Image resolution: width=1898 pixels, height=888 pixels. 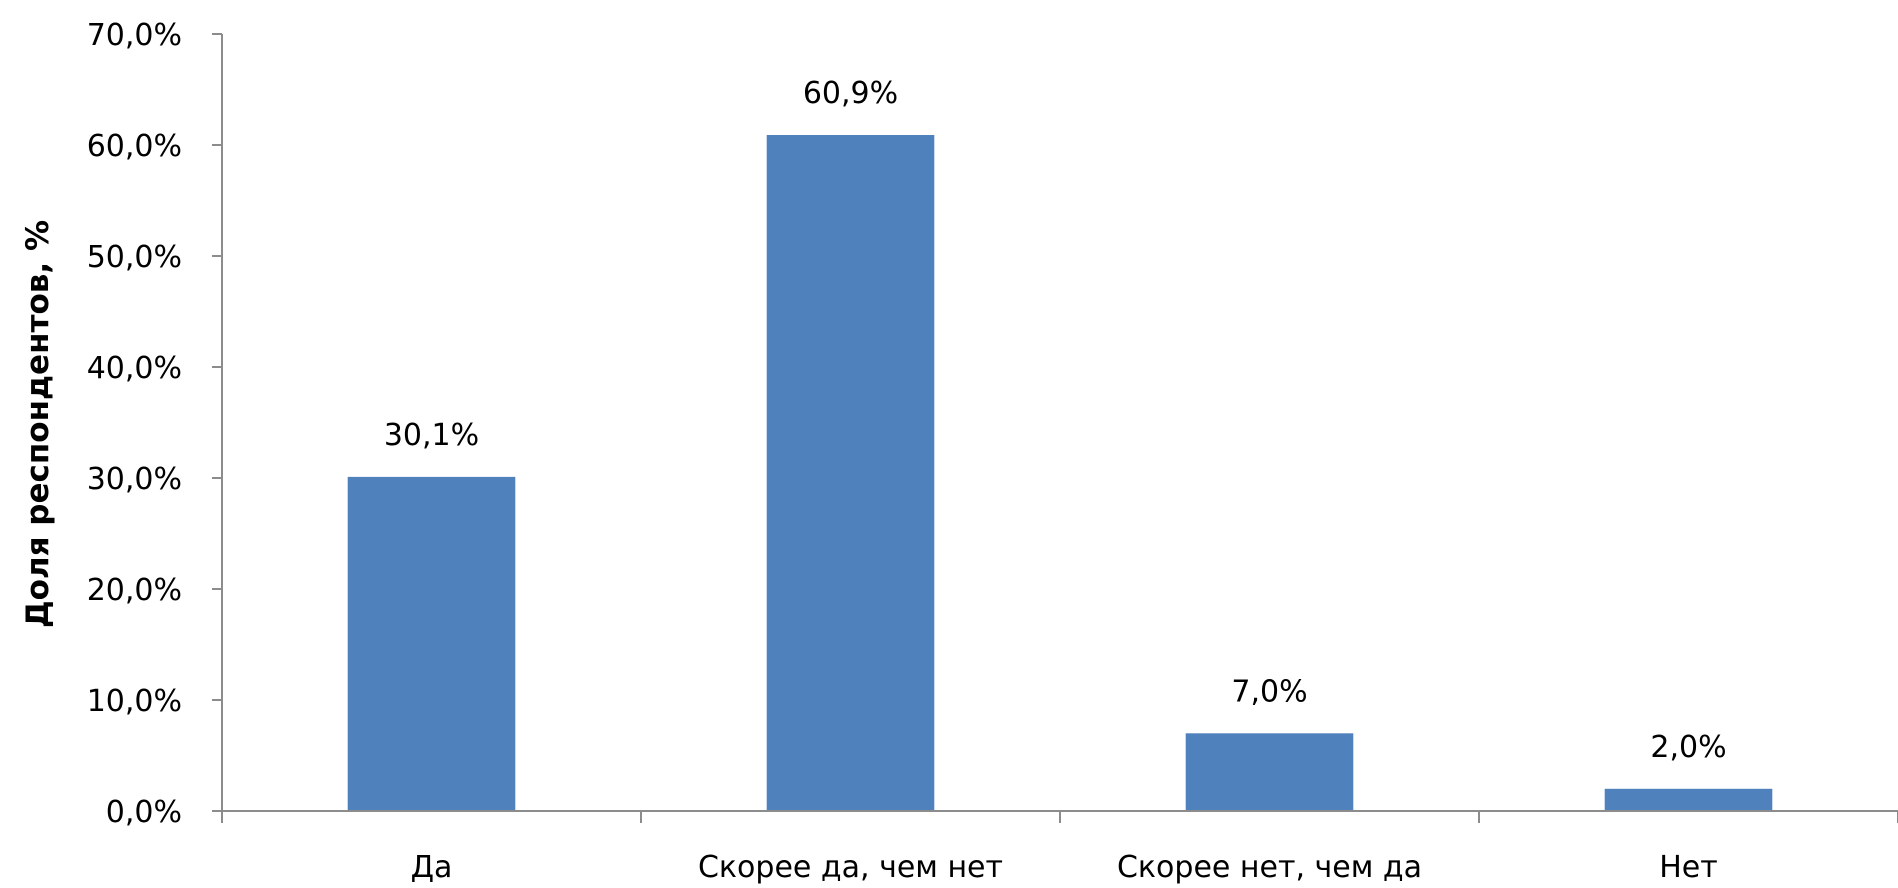 What do you see at coordinates (850, 93) in the screenshot?
I see `data-label: 60,9%` at bounding box center [850, 93].